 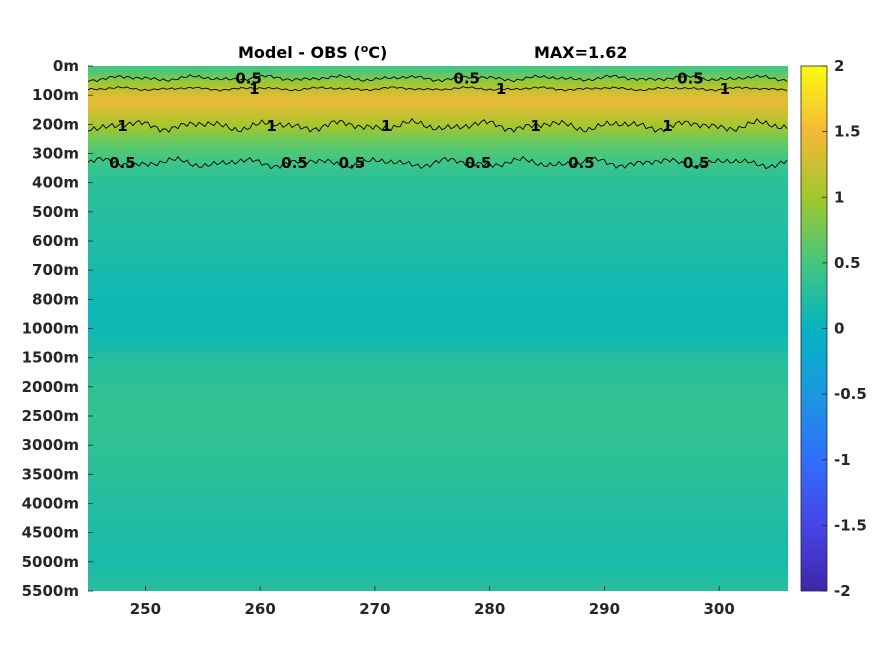 I want to click on y-tick-label: 400m, so click(x=55, y=183).